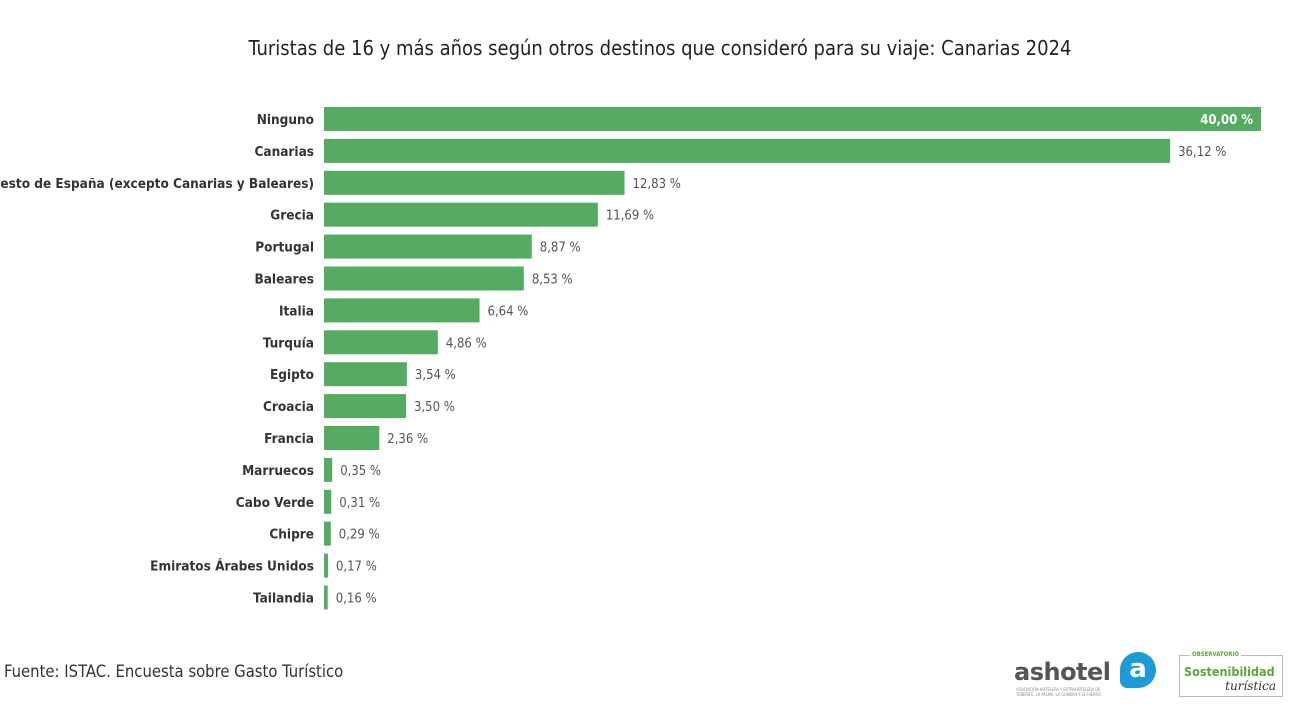 This screenshot has height=715, width=1299. I want to click on data-label: 36,12 %, so click(1202, 152).